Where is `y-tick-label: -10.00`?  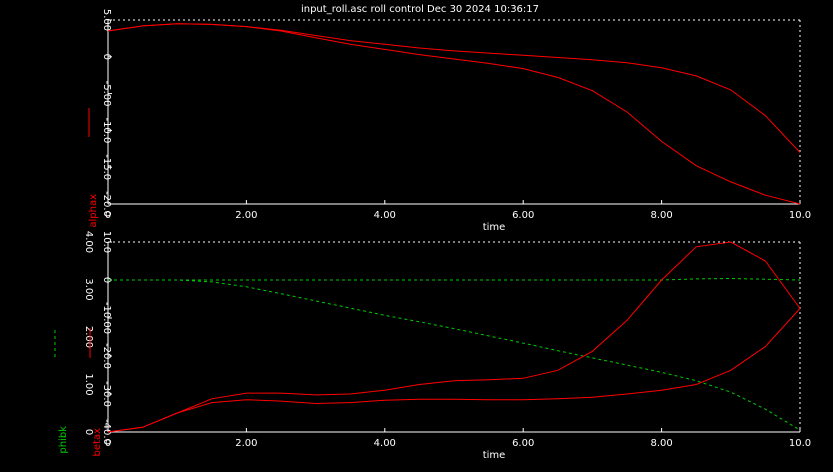
y-tick-label: -10.00 is located at coordinates (106, 318).